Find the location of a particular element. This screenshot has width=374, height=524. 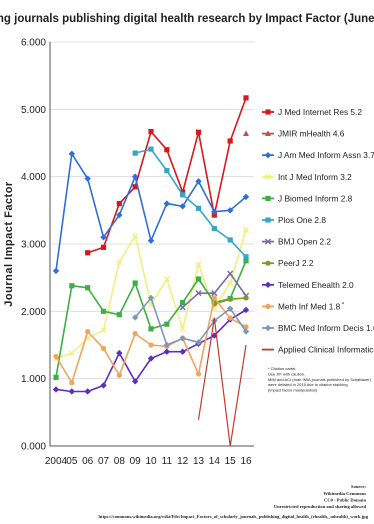

legend-label: PeerJ 2.2 is located at coordinates (296, 263).